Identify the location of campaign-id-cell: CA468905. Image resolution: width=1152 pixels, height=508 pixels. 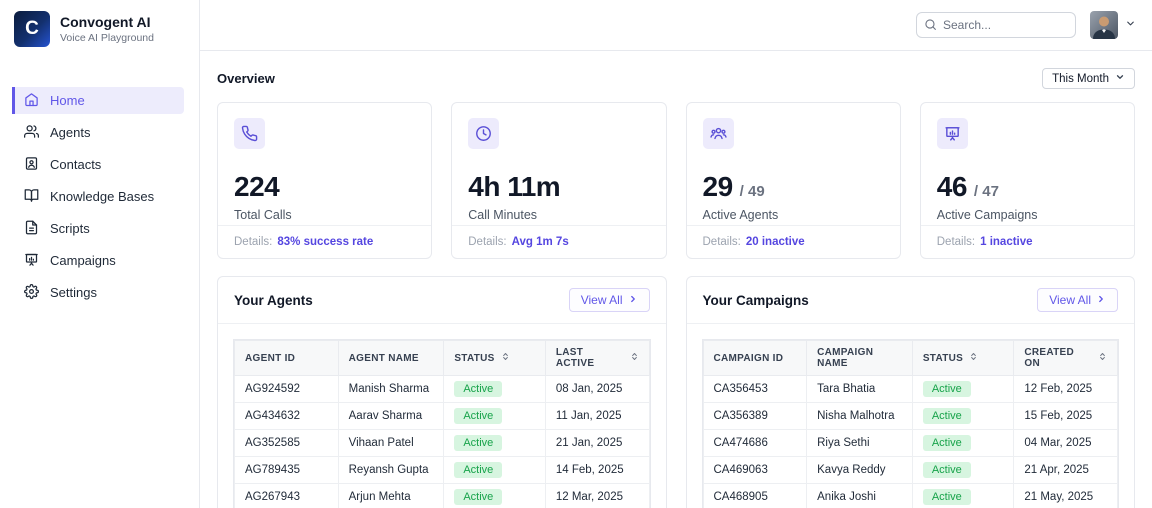
(755, 495).